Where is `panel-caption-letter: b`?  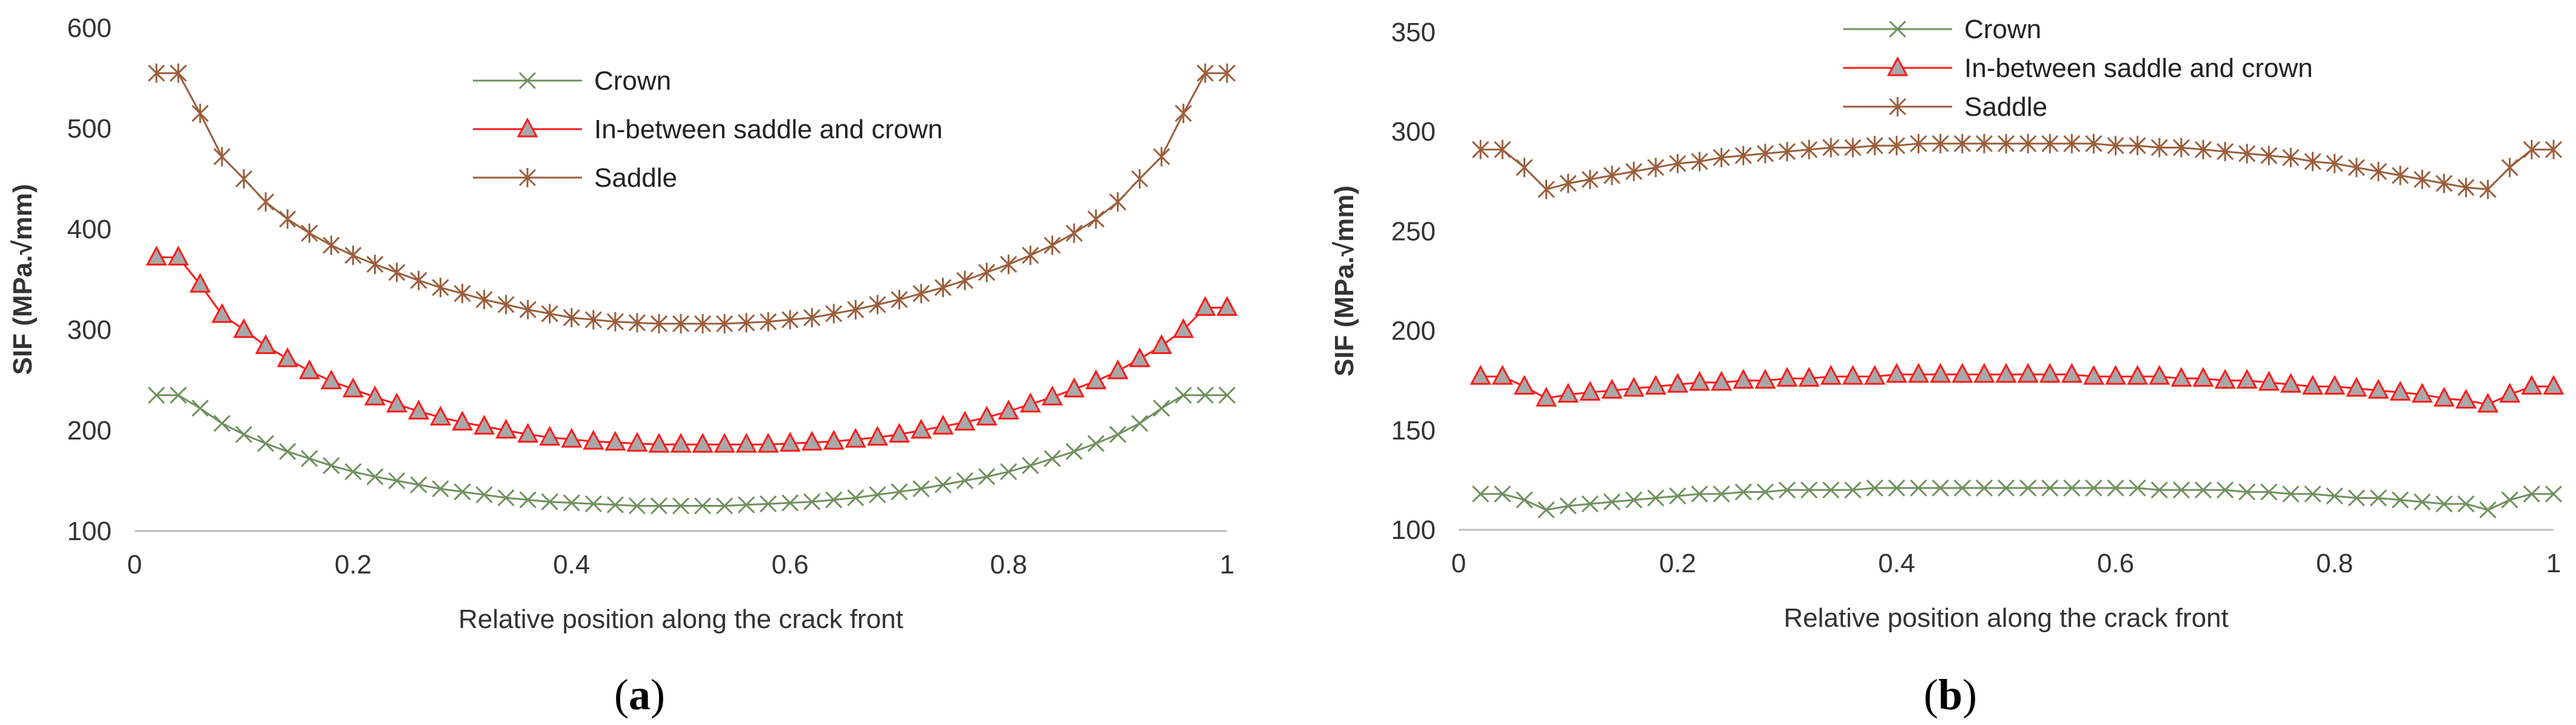 panel-caption-letter: b is located at coordinates (1950, 694).